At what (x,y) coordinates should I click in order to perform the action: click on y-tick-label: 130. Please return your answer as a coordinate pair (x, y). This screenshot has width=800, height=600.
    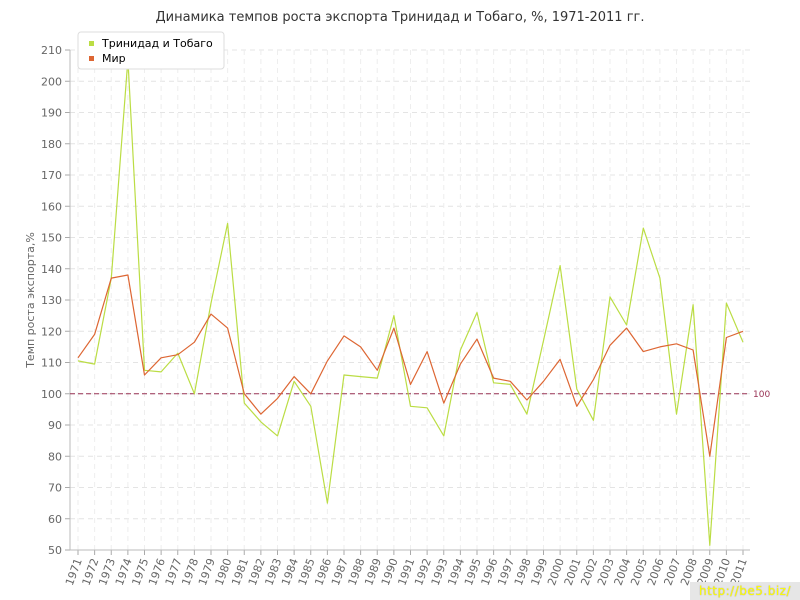
    Looking at the image, I should click on (51, 300).